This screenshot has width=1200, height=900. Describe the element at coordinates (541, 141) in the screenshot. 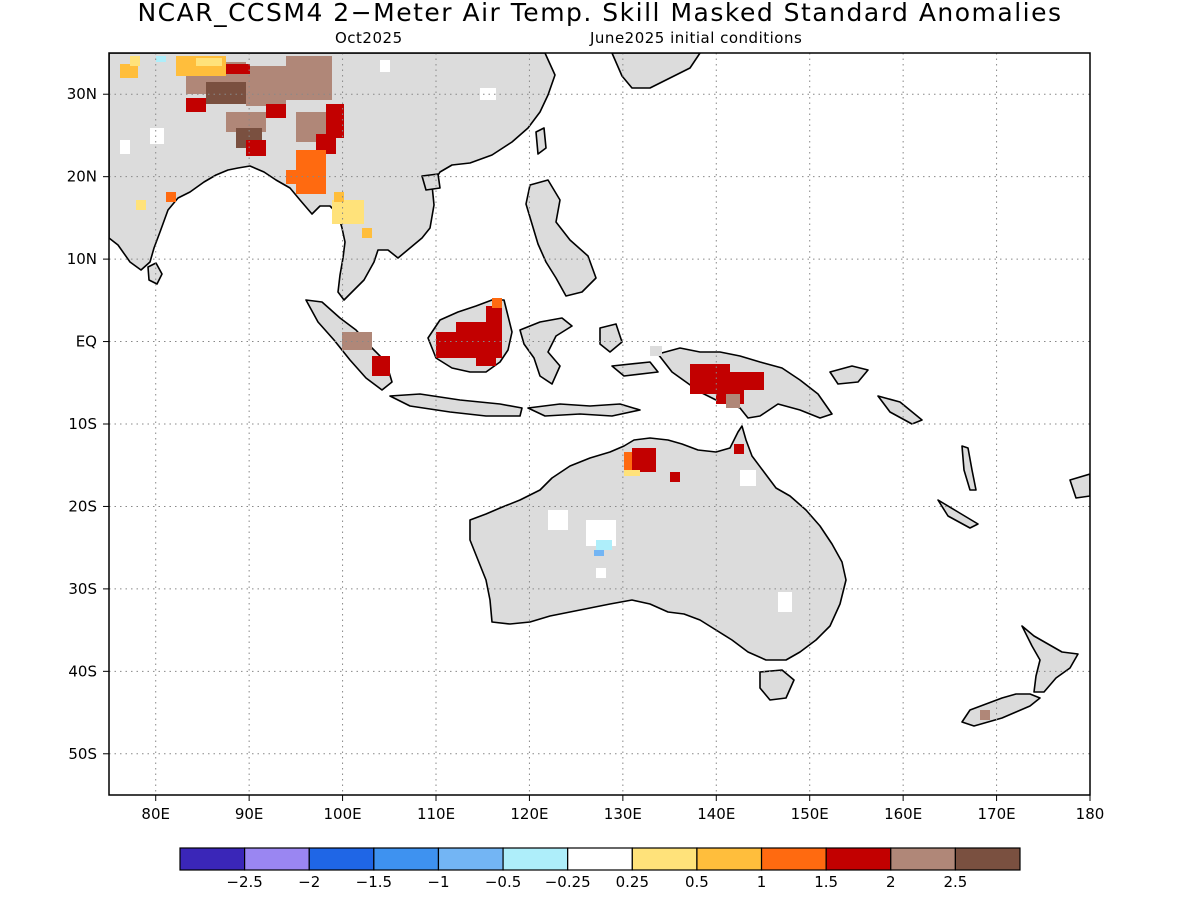

I see `land-taiwan` at that location.